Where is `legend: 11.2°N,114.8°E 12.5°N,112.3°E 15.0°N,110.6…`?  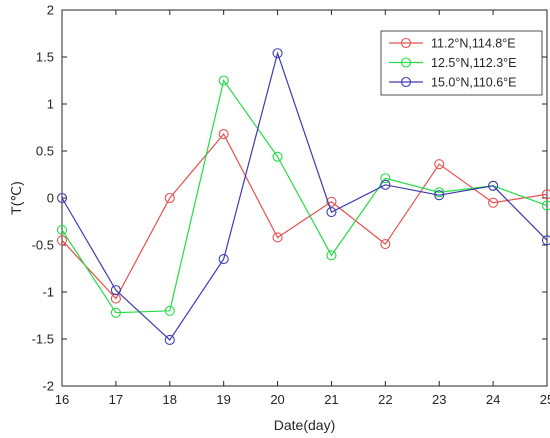
legend: 11.2°N,114.8°E 12.5°N,112.3°E 15.0°N,110.6… is located at coordinates (461, 63).